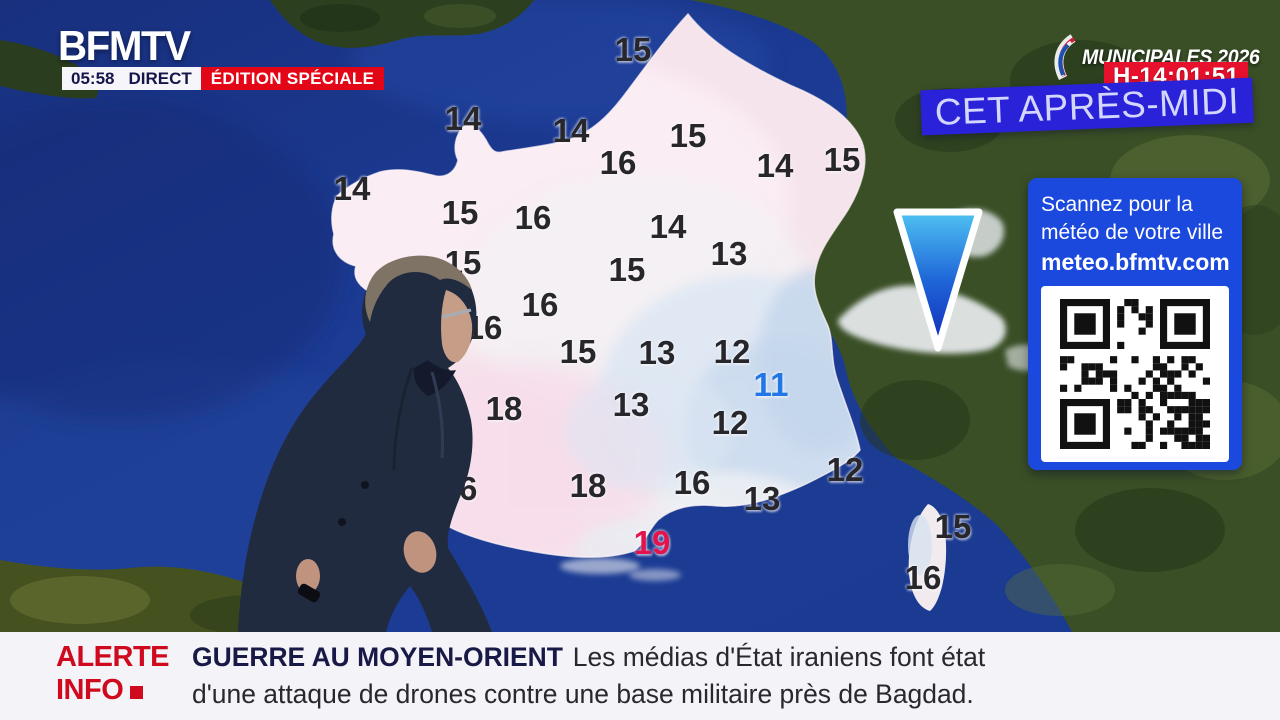 Image resolution: width=1280 pixels, height=720 pixels. I want to click on england-landmass, so click(267, 49).